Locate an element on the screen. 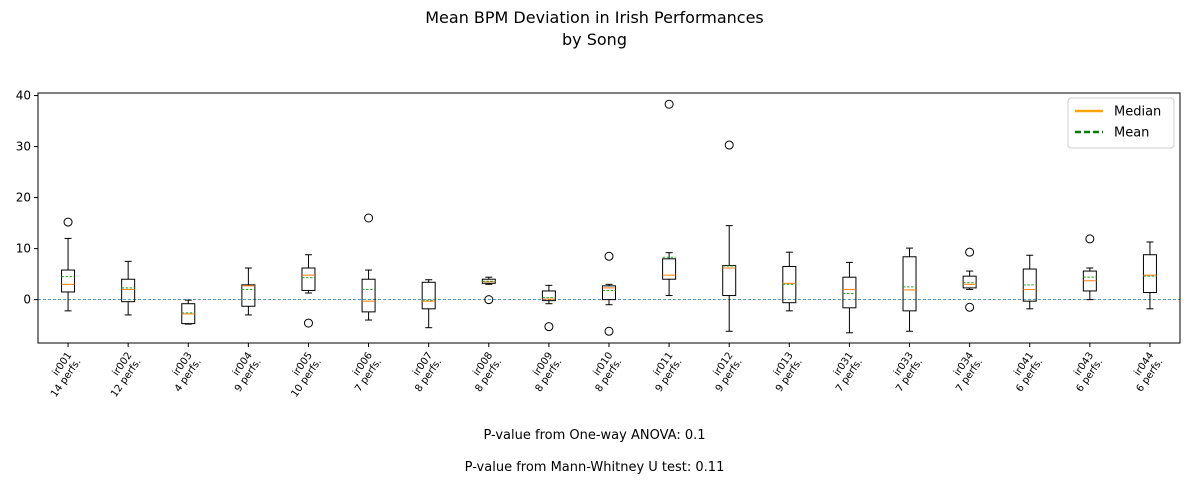 The image size is (1189, 495). y-tick-label: 20 is located at coordinates (23, 198).